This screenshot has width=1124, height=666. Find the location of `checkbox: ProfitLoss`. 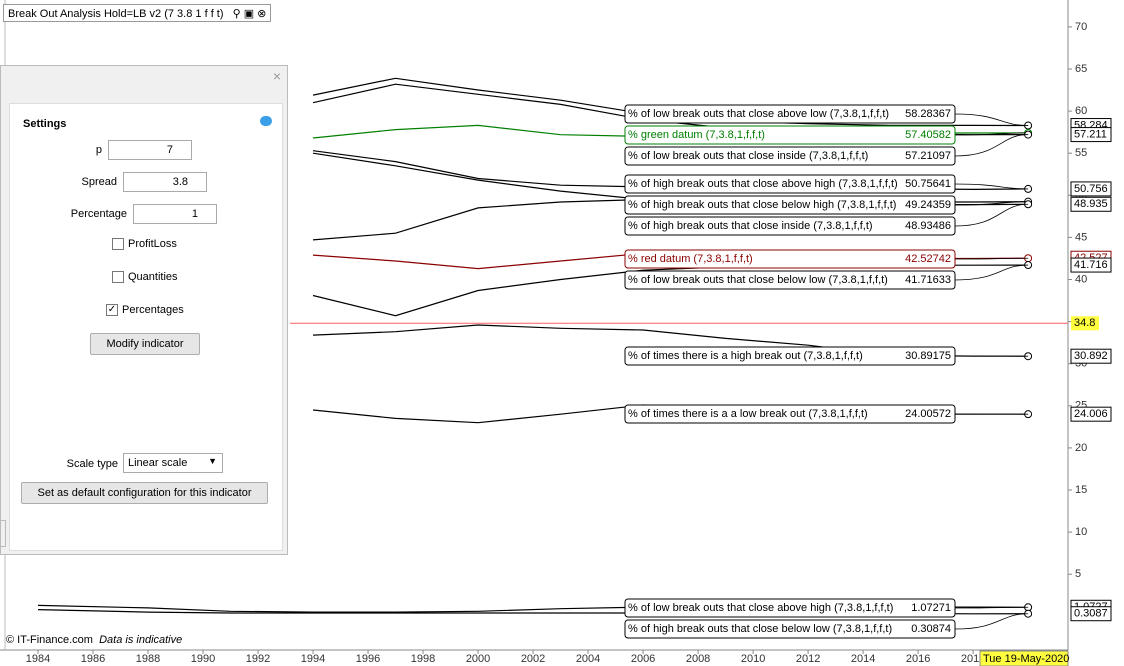

checkbox: ProfitLoss is located at coordinates (144, 244).